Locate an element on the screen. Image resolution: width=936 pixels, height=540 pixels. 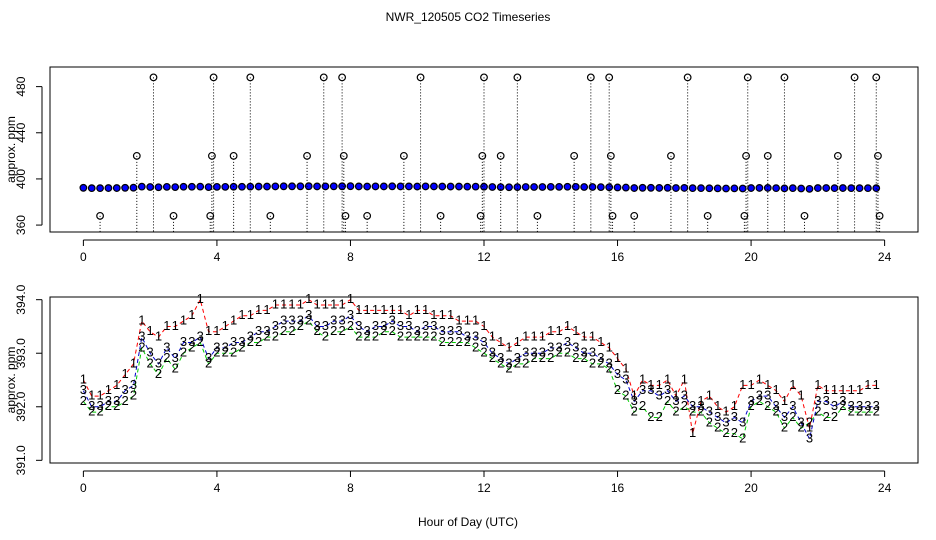
y-tick-label: 391.0 is located at coordinates (21, 460).